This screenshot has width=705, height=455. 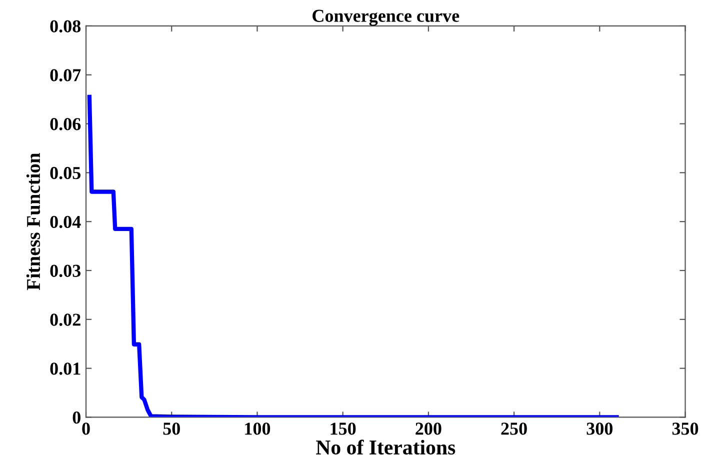 What do you see at coordinates (65, 320) in the screenshot?
I see `y-tick-label: 0.02` at bounding box center [65, 320].